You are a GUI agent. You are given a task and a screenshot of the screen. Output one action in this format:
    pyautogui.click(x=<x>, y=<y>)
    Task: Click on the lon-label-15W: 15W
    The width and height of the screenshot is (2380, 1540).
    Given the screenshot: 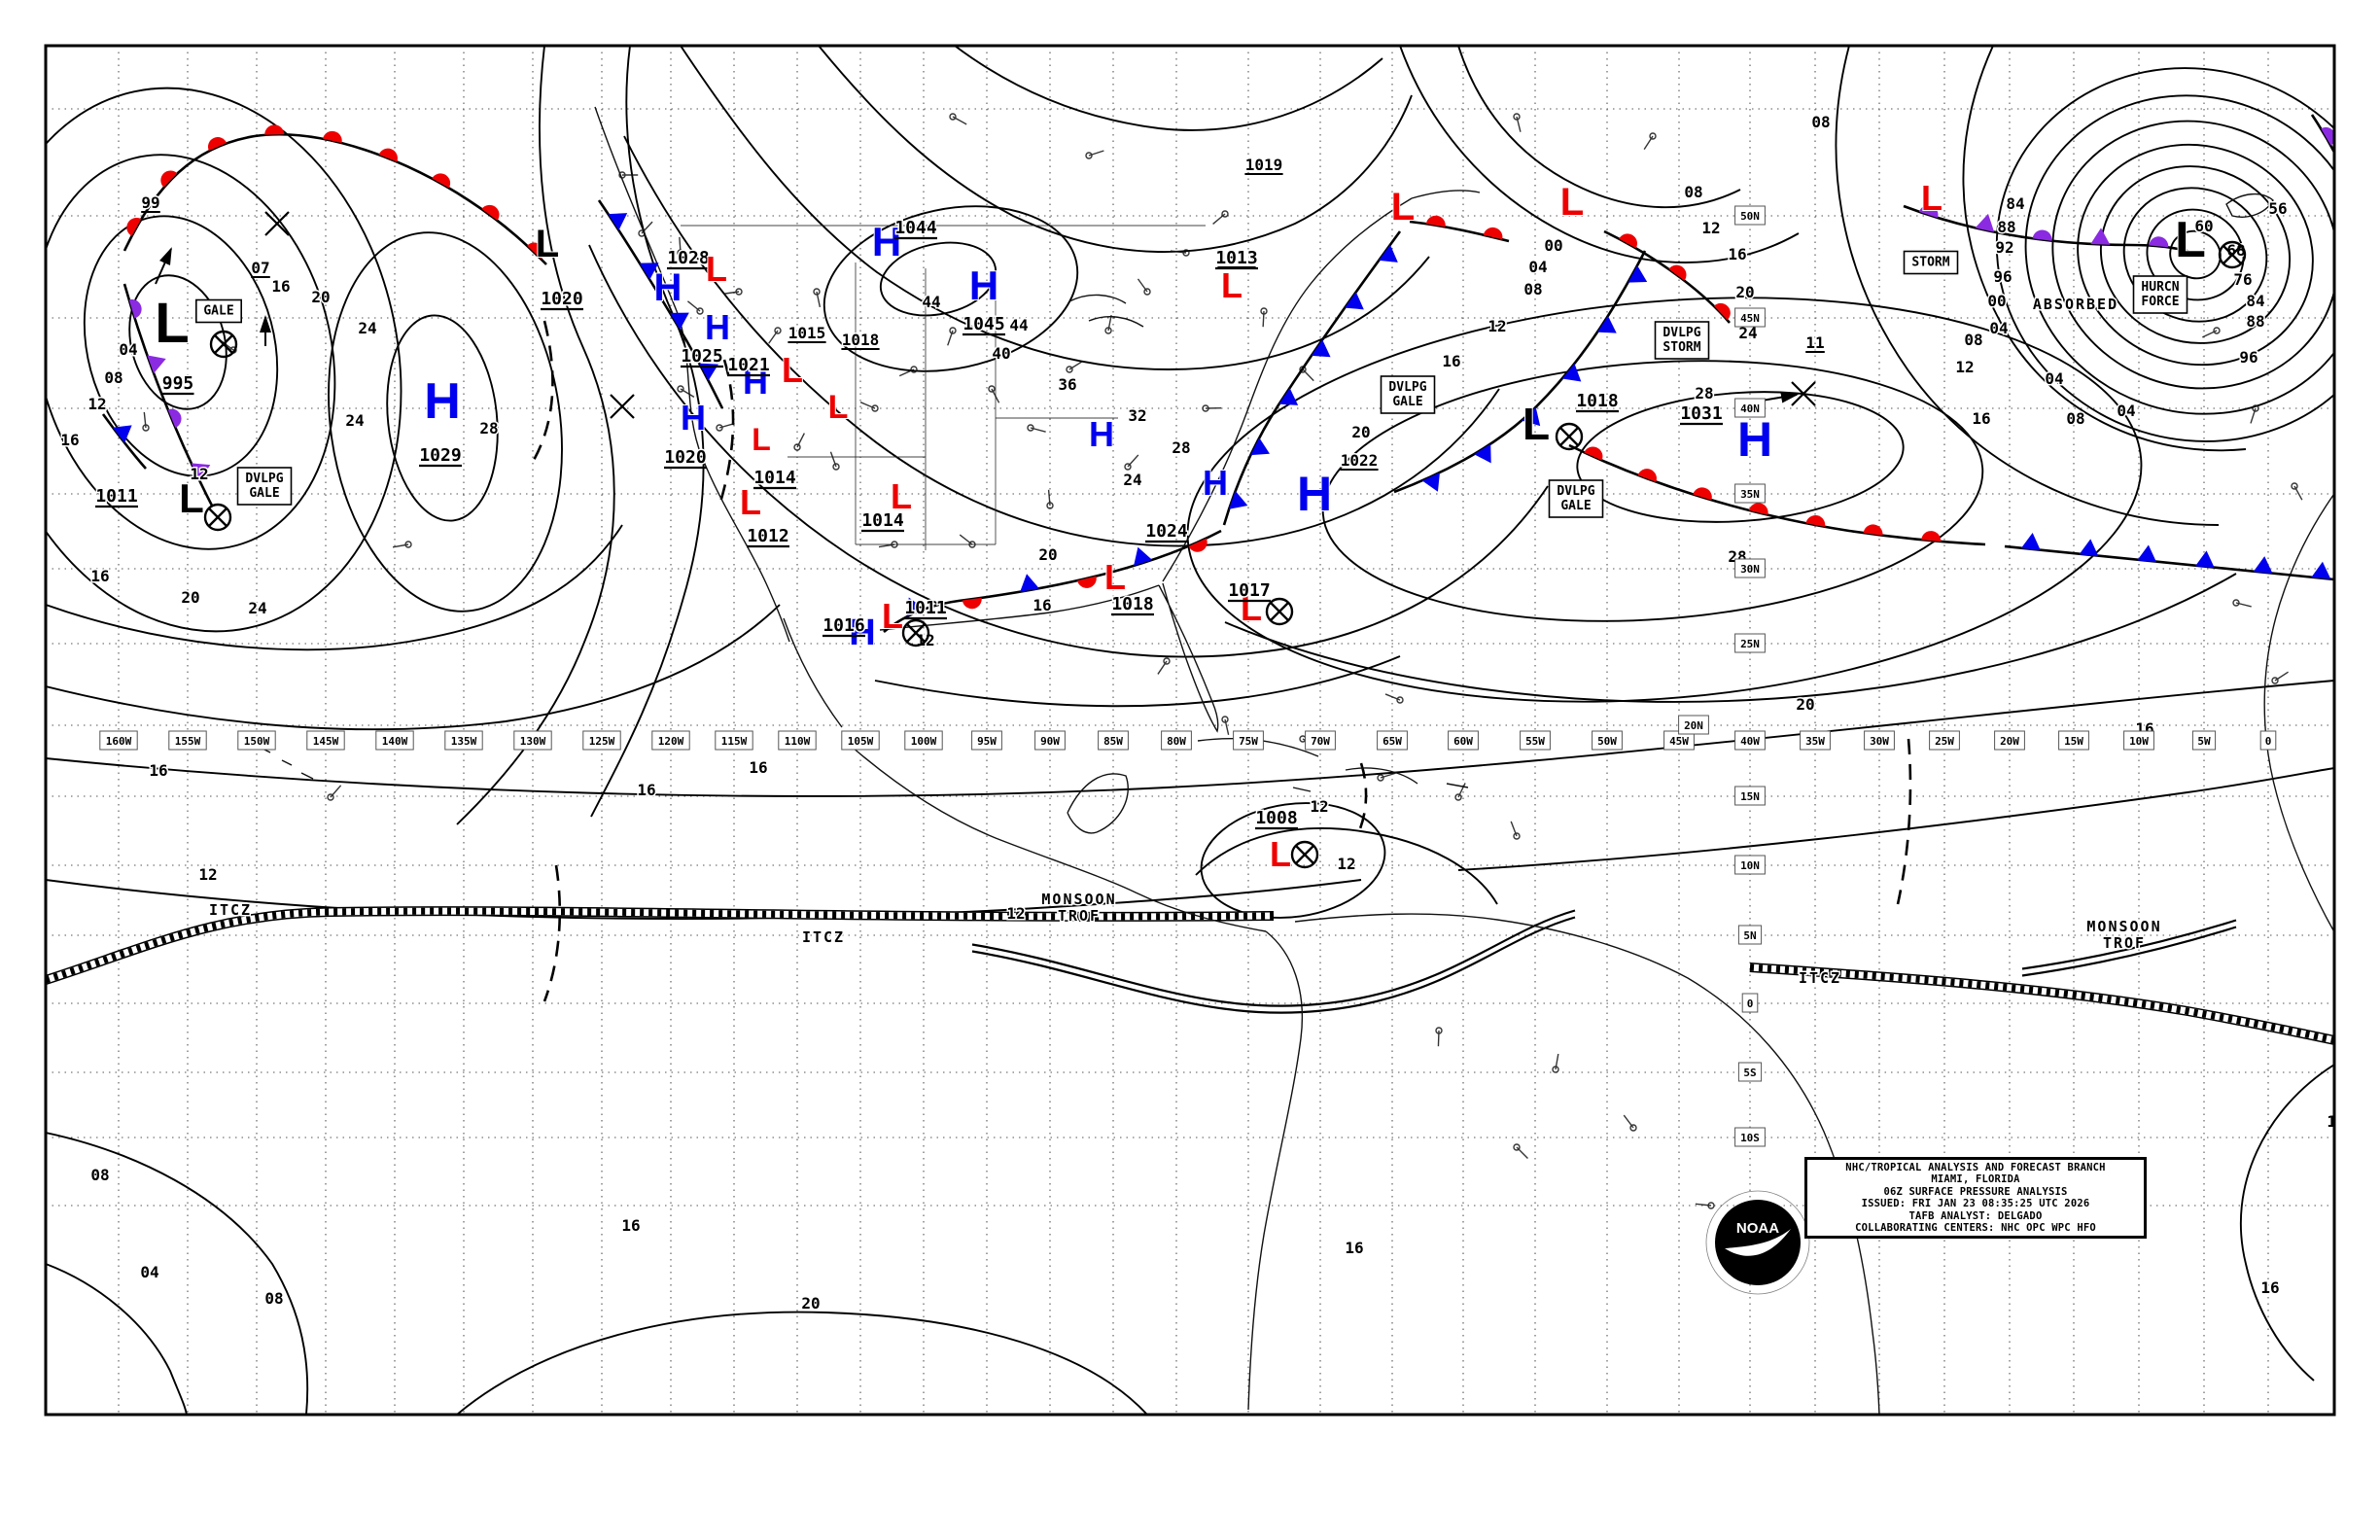 What is the action you would take?
    pyautogui.click(x=2073, y=740)
    